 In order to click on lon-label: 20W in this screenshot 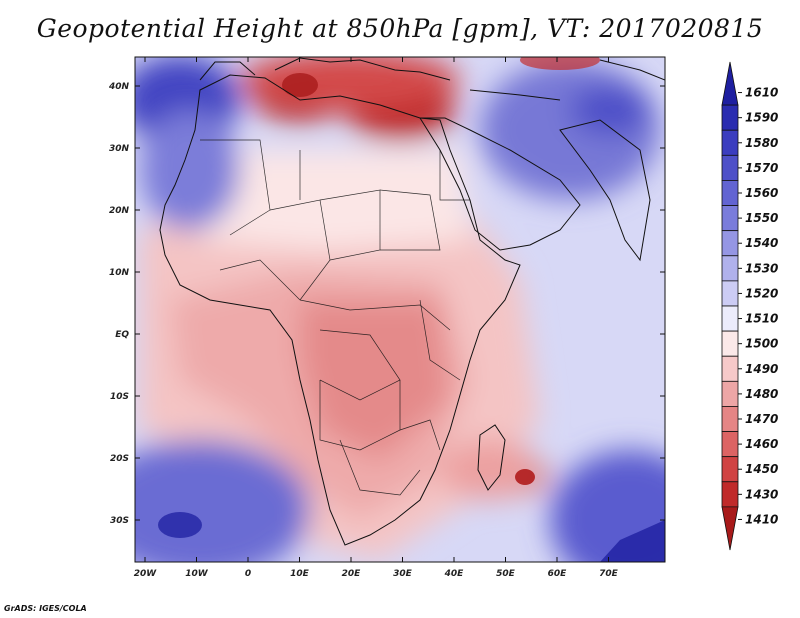, I will do `click(146, 574)`.